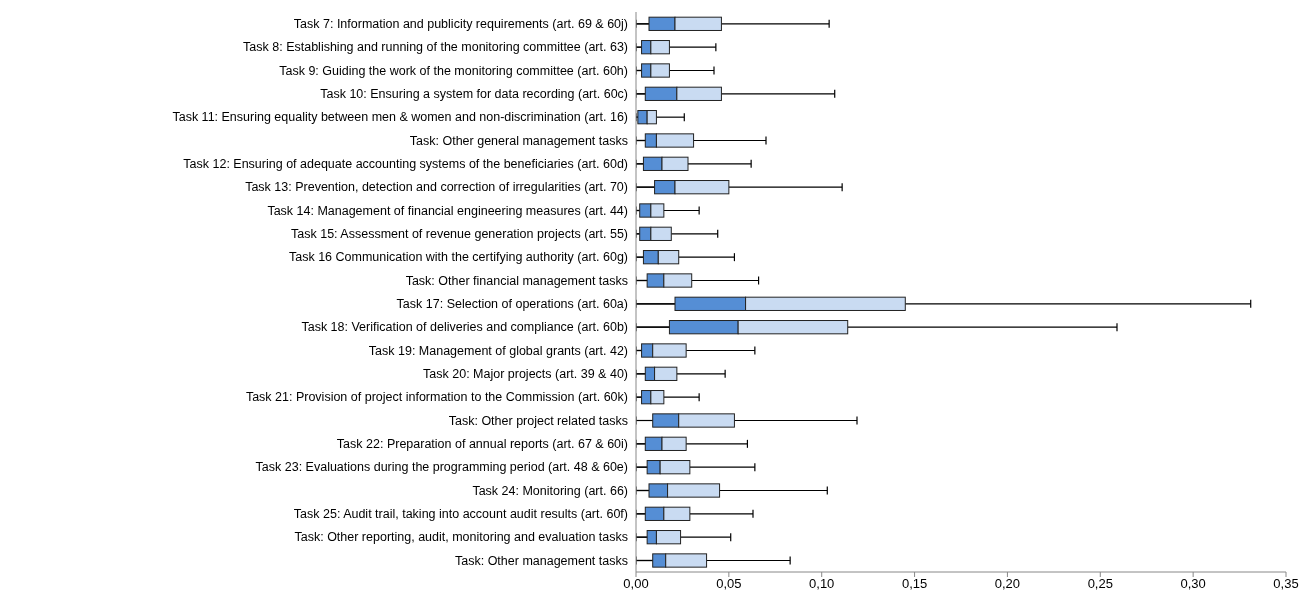  Describe the element at coordinates (550, 490) in the screenshot. I see `y-tick-label: Task 24: Monitoring (art. 66)` at that location.